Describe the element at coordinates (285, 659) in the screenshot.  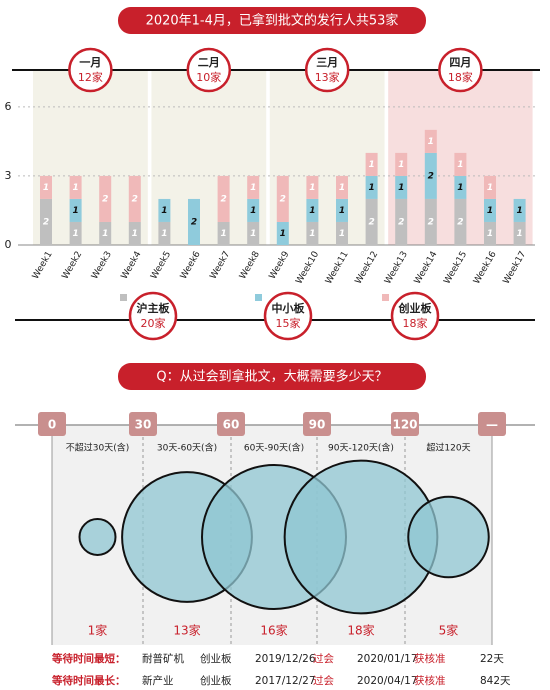
I see `table-cell: 2019/12/26` at that location.